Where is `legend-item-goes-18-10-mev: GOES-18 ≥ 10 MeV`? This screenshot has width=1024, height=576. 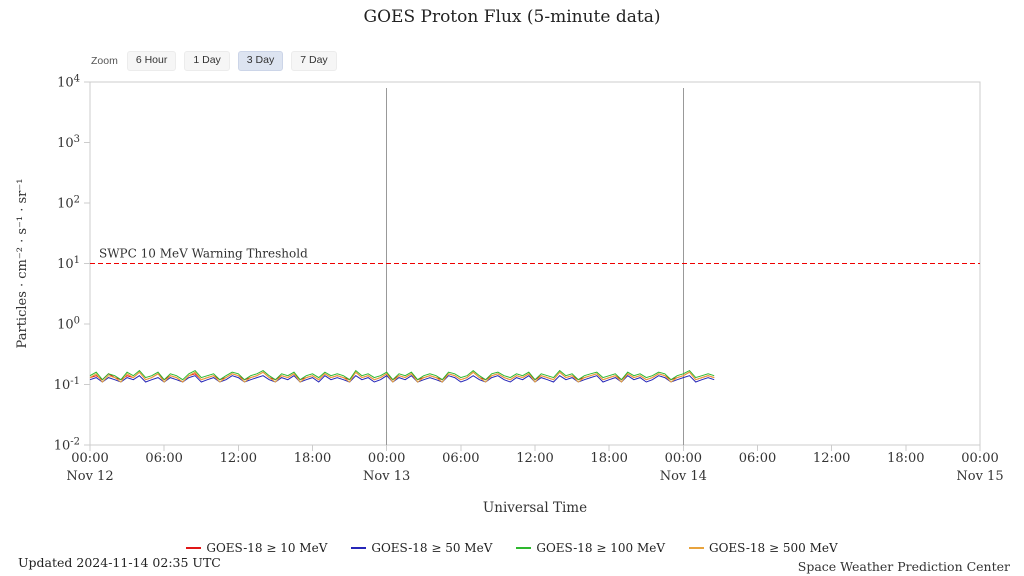
legend-item-goes-18-10-mev: GOES-18 ≥ 10 MeV is located at coordinates (256, 548).